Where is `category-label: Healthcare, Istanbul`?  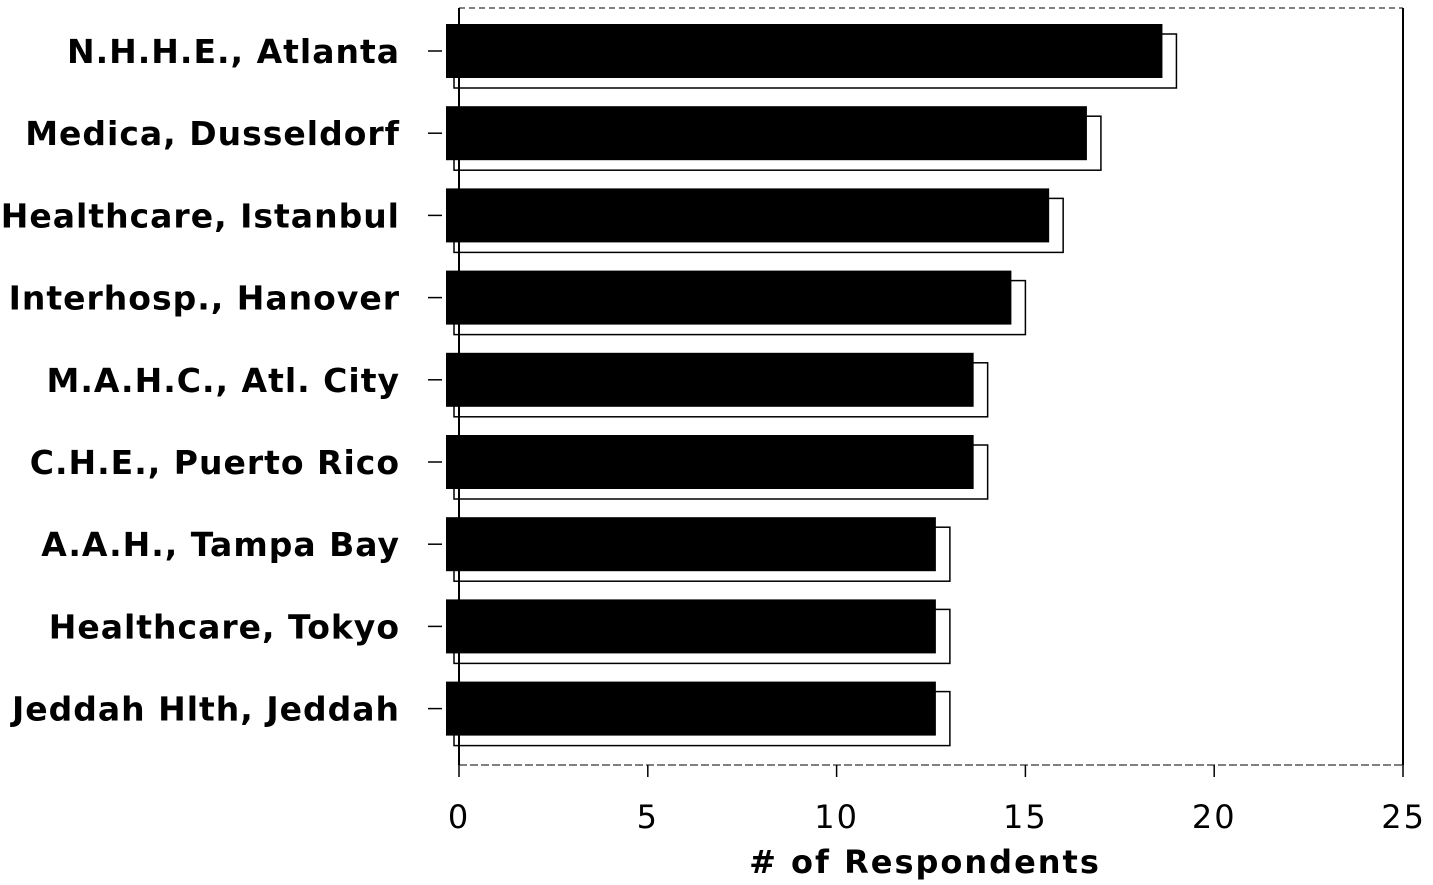 category-label: Healthcare, Istanbul is located at coordinates (200, 215).